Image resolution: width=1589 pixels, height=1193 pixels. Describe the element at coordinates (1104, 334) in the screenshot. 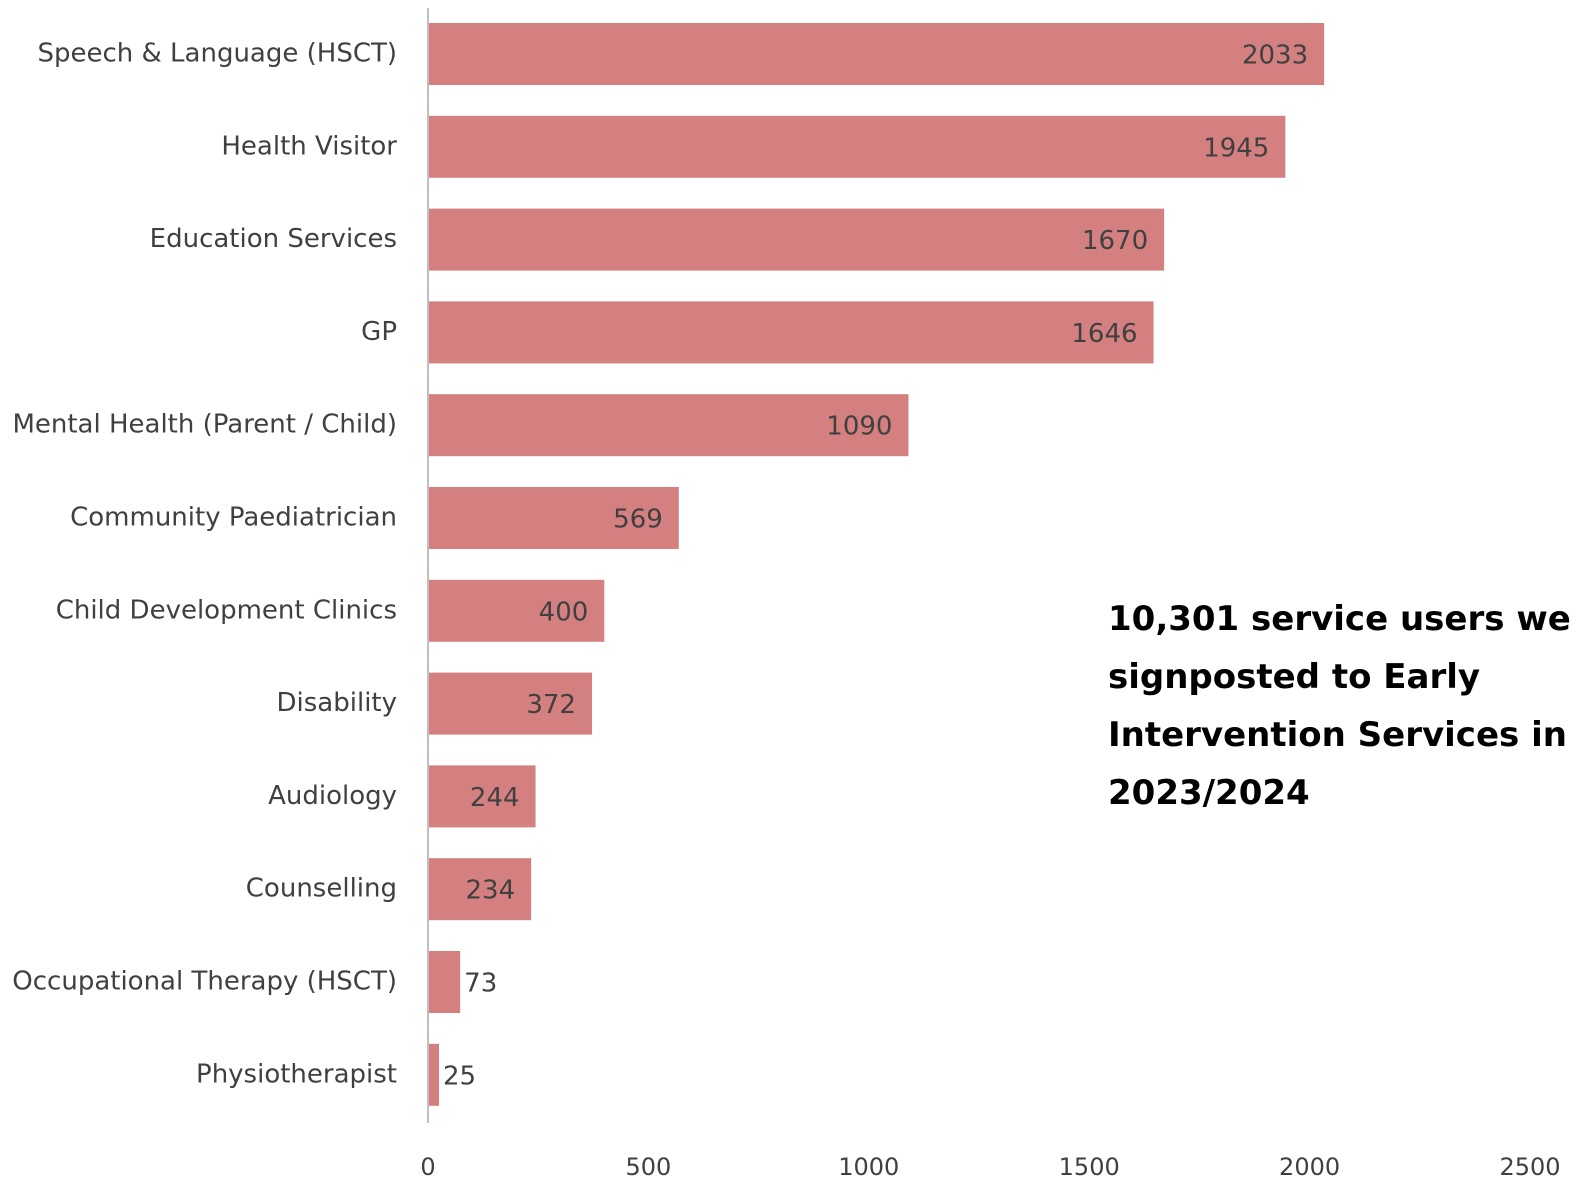

I see `value-label-3: 1646` at that location.